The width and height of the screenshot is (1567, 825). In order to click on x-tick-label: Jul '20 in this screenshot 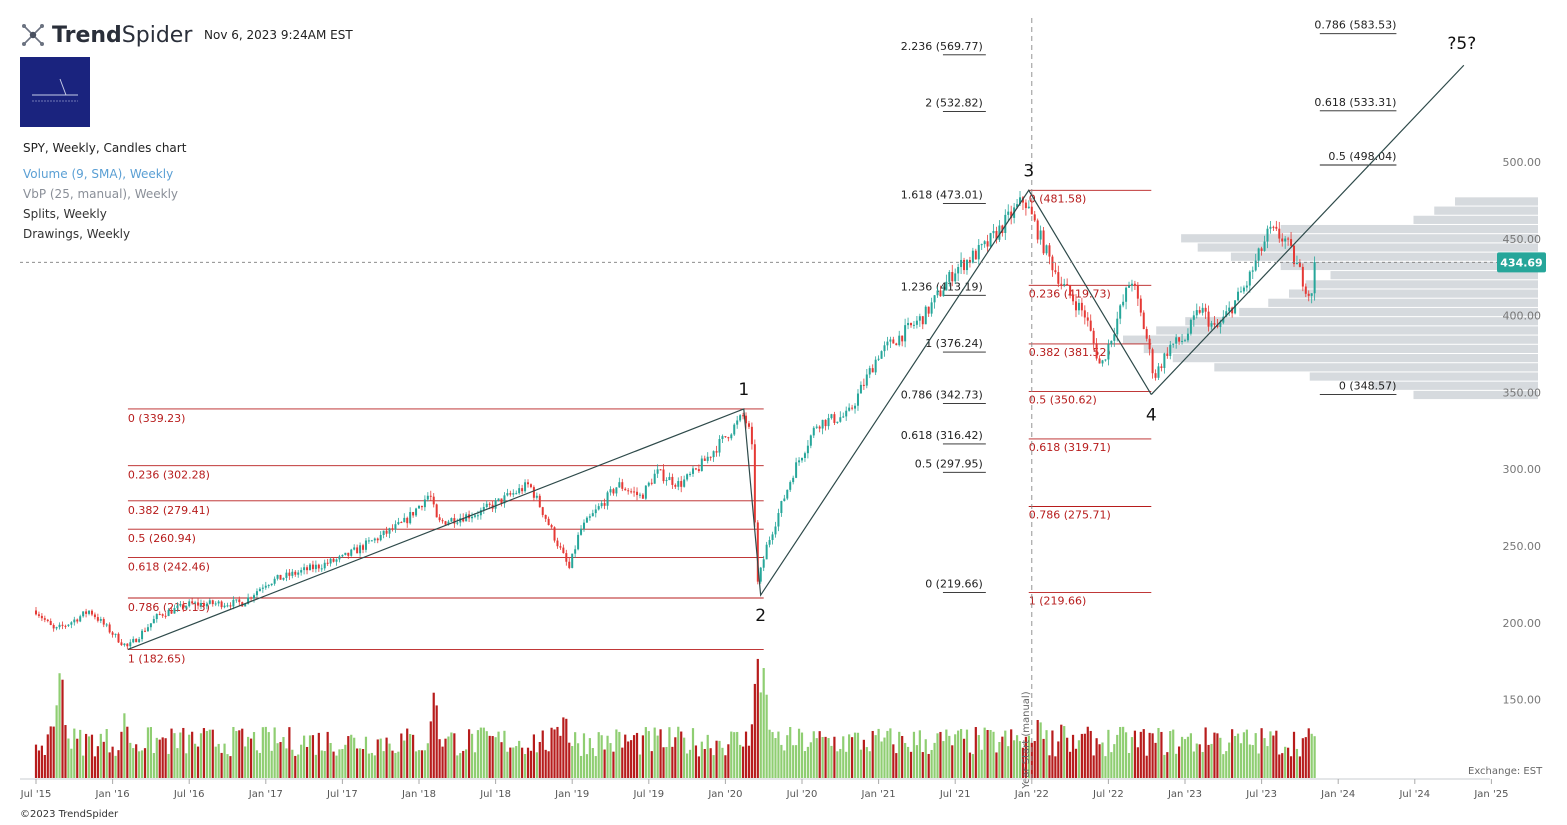, I will do `click(802, 794)`.